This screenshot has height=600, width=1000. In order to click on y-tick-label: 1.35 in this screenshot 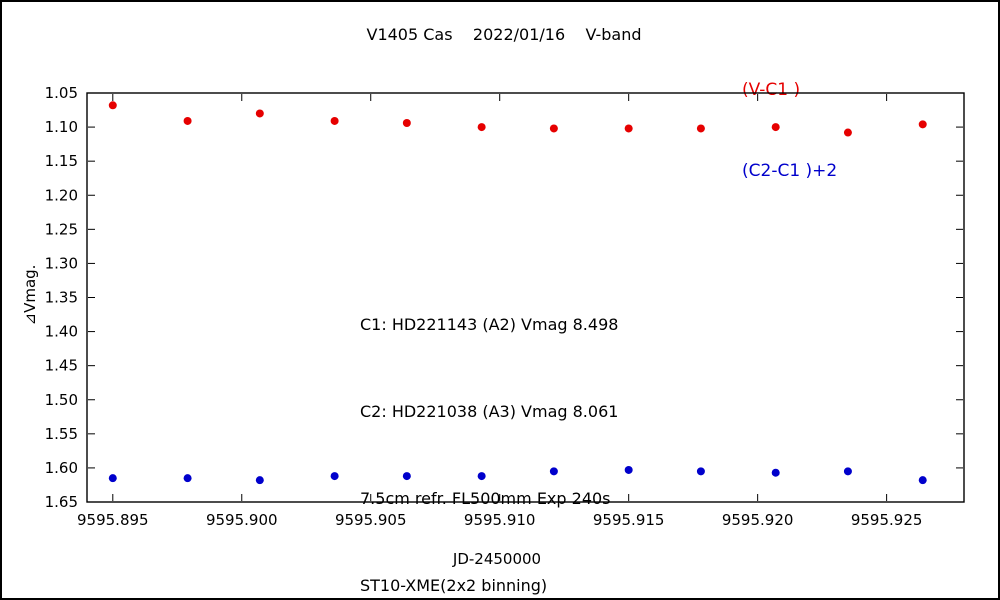, I will do `click(61, 298)`.